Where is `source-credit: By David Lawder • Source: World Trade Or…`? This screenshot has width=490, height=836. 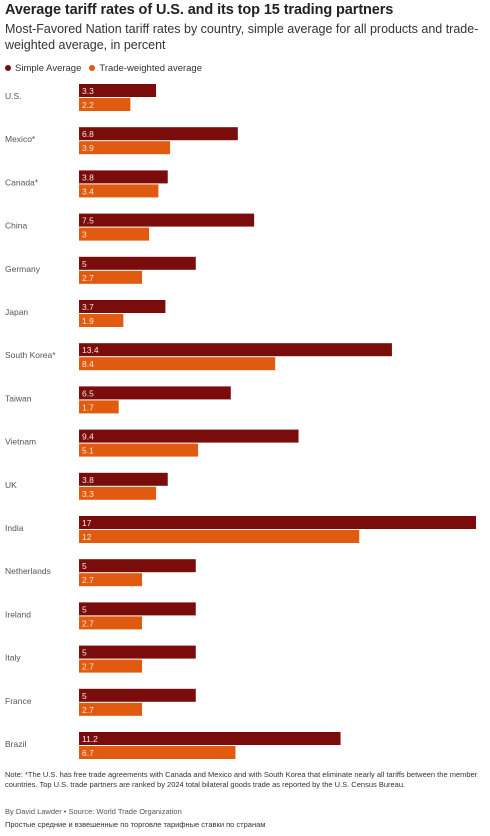 source-credit: By David Lawder • Source: World Trade Or… is located at coordinates (93, 811).